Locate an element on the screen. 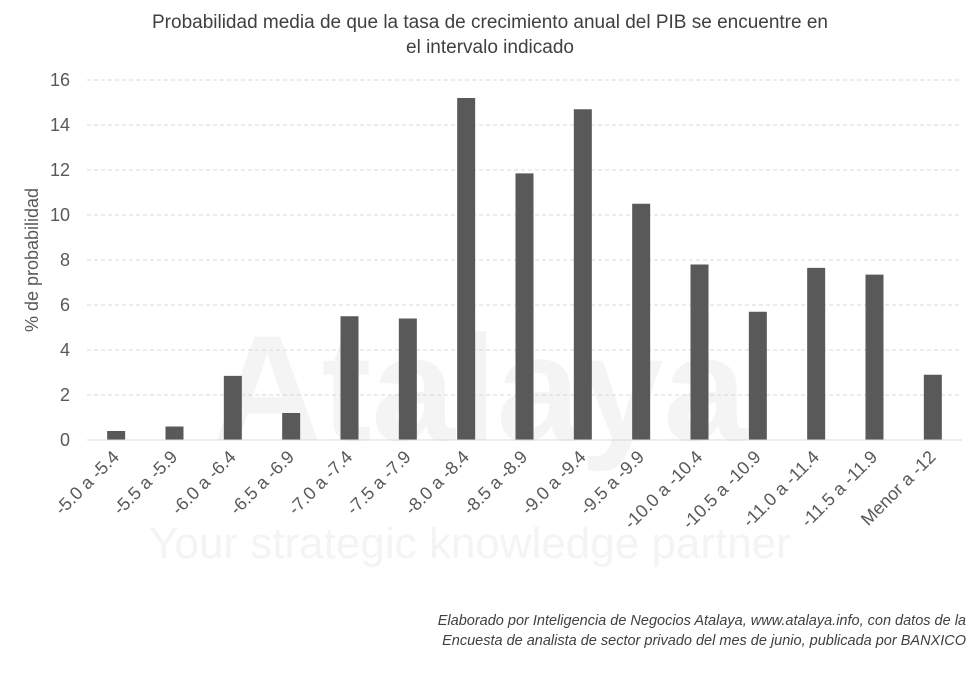  y-tick-label: 16 is located at coordinates (60, 80).